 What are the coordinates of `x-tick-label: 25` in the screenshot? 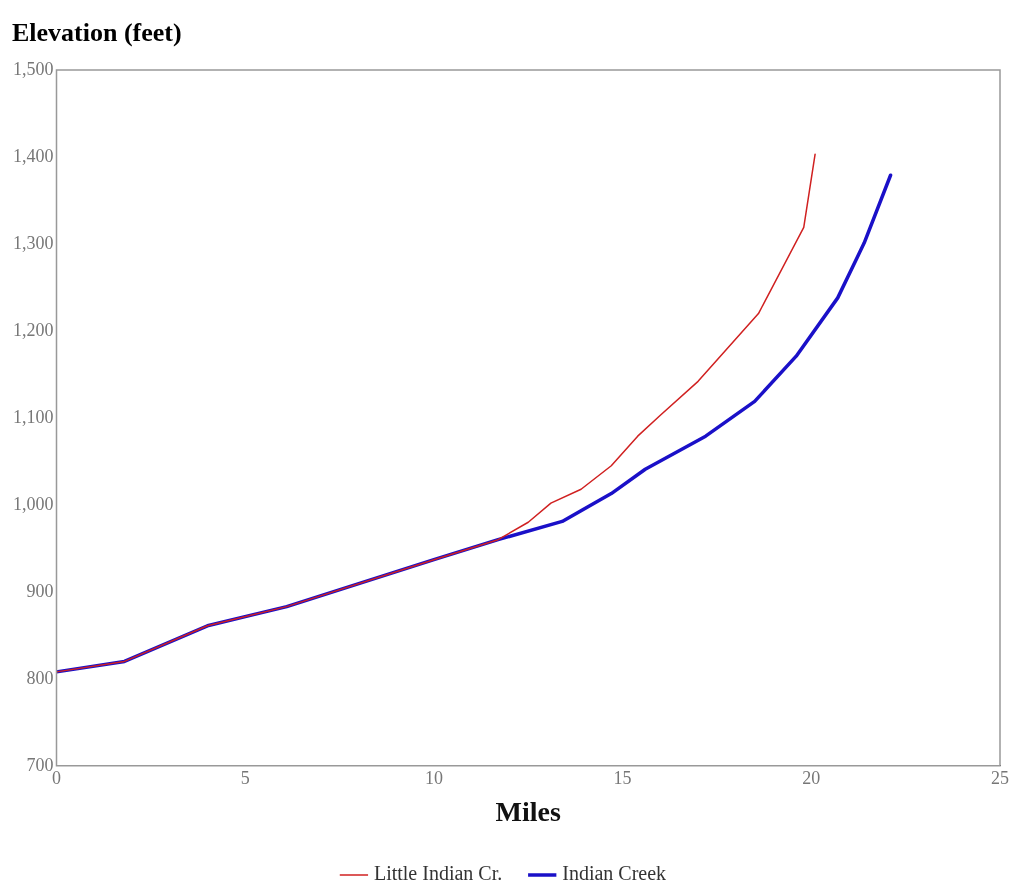 It's located at (1000, 778).